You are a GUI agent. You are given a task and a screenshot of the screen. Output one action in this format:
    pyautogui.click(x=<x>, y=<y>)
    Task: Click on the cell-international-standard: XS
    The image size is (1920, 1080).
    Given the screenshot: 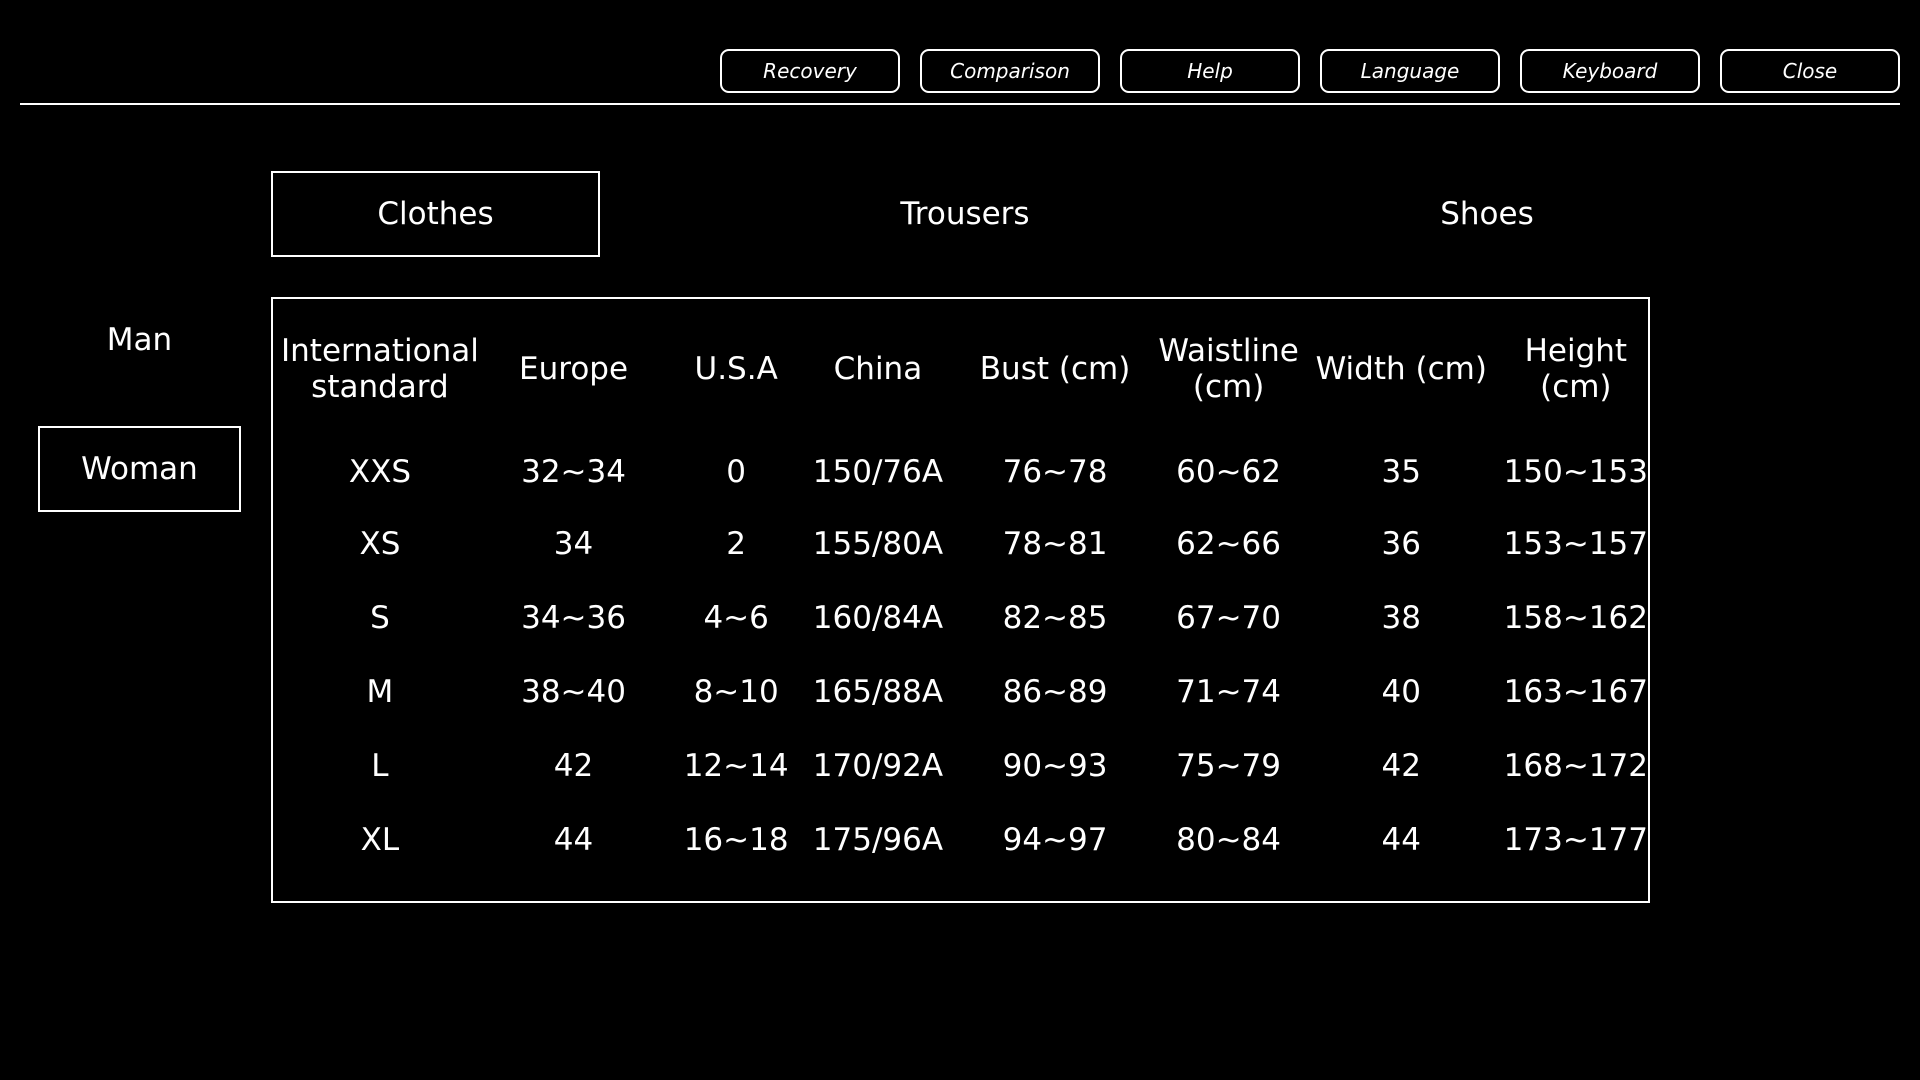 What is the action you would take?
    pyautogui.click(x=380, y=544)
    